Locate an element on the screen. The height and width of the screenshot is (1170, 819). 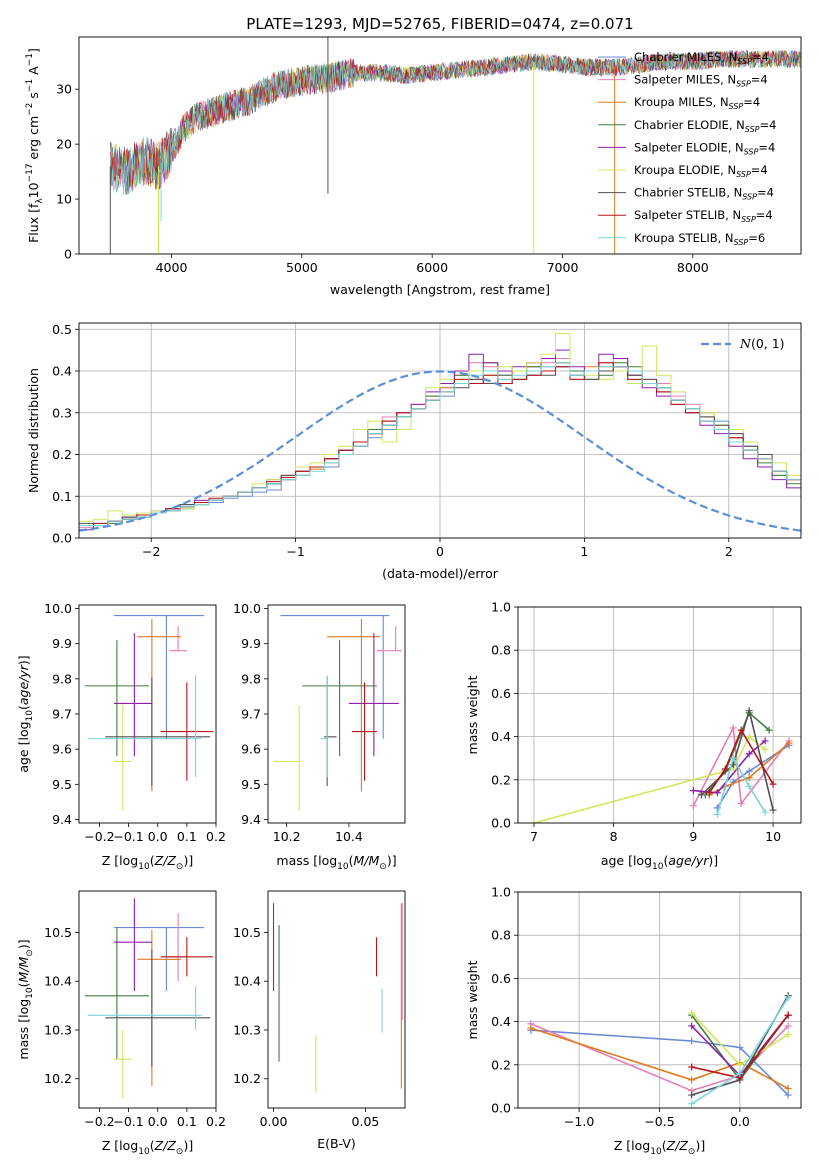
histogram-step-salpeter-miles is located at coordinates (440, 448).